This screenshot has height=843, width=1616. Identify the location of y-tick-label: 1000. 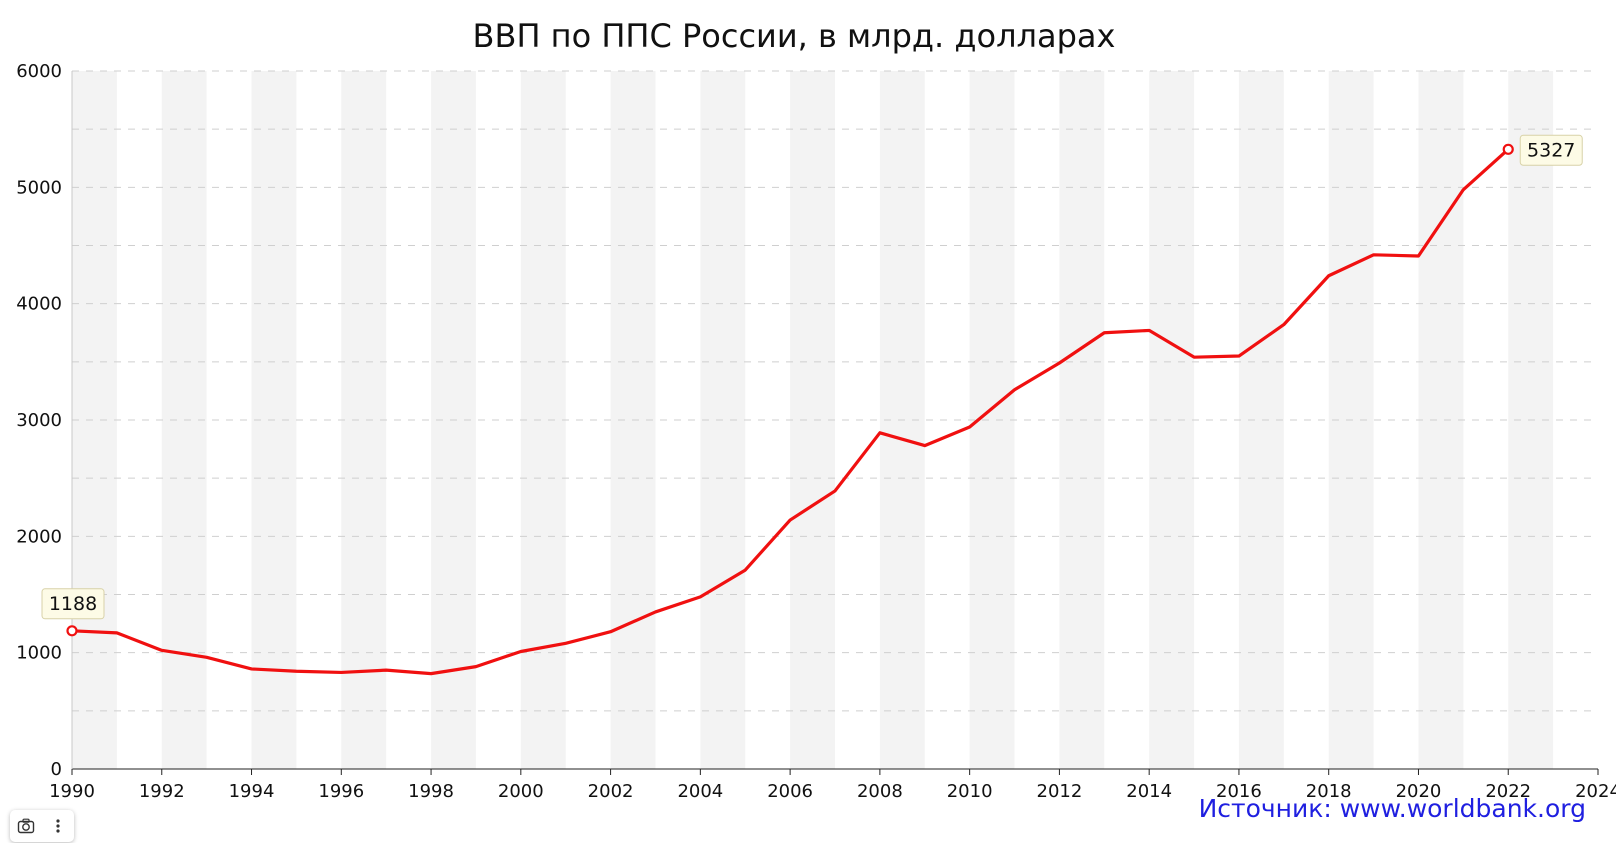
(39, 653).